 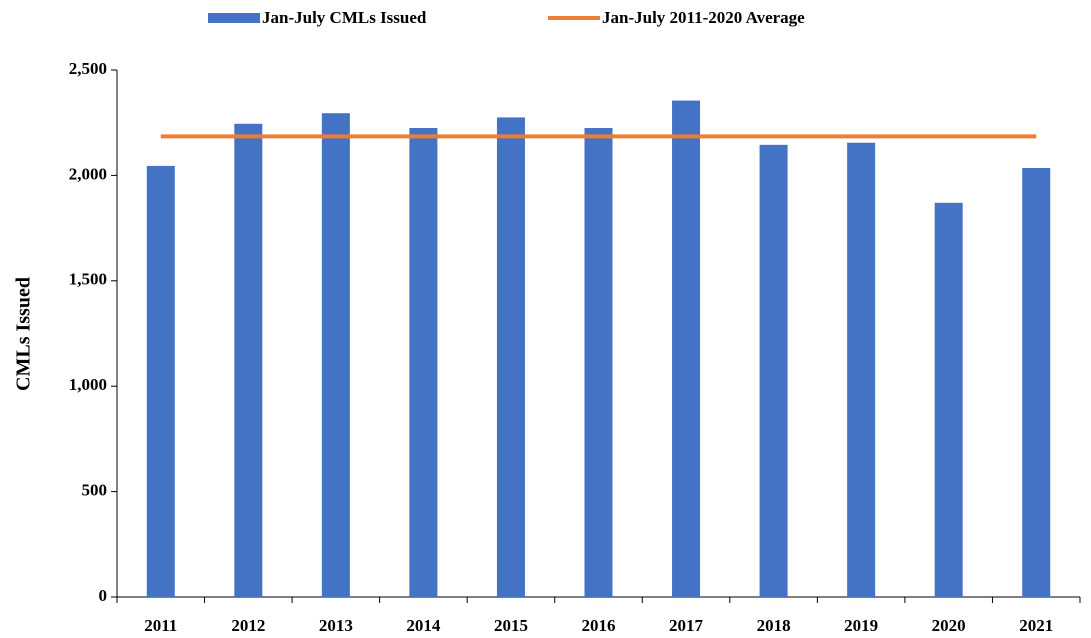 What do you see at coordinates (88, 173) in the screenshot?
I see `y-tick-label: 2,000` at bounding box center [88, 173].